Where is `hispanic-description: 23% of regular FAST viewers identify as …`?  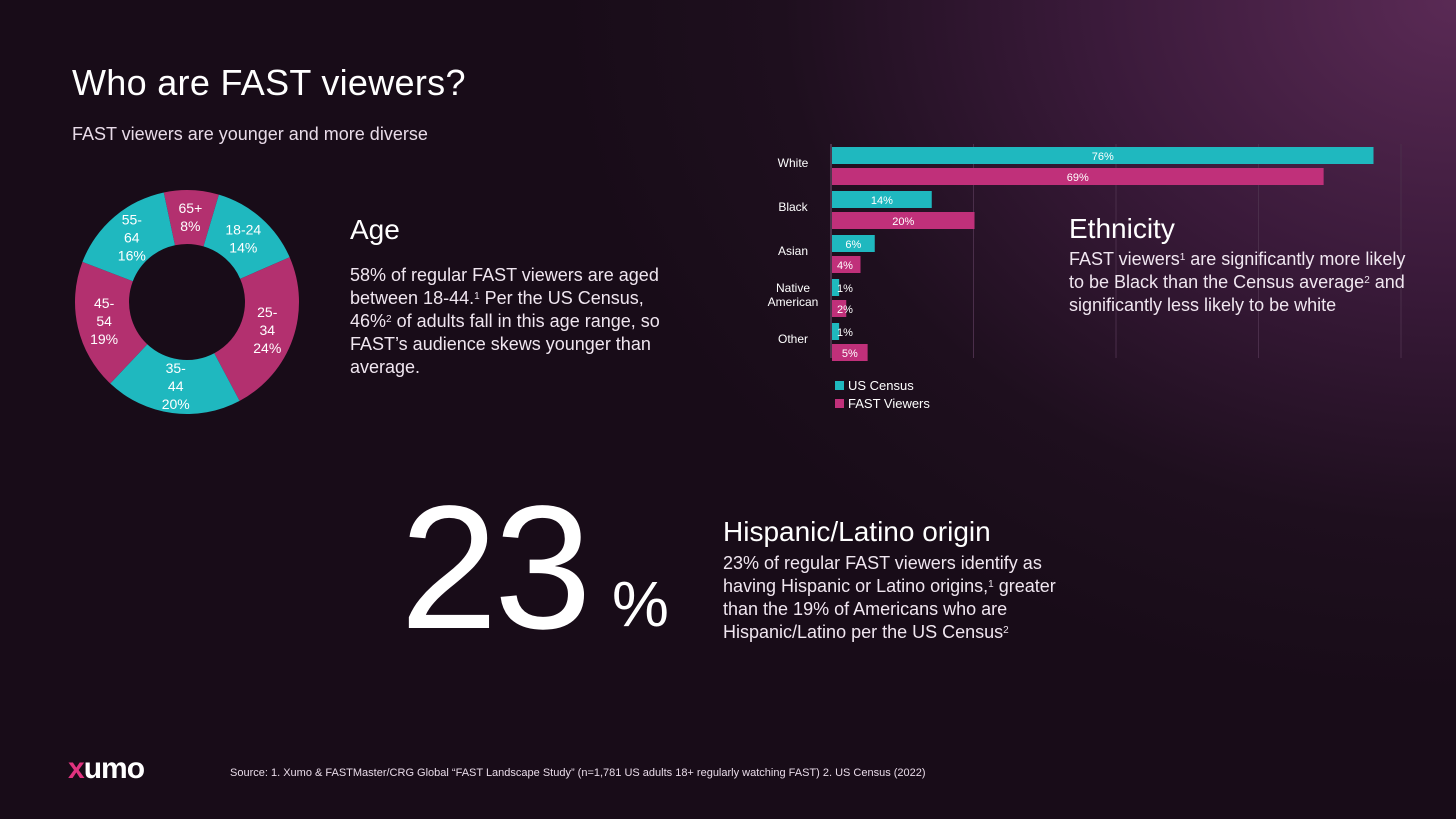 hispanic-description: 23% of regular FAST viewers identify as … is located at coordinates (903, 598).